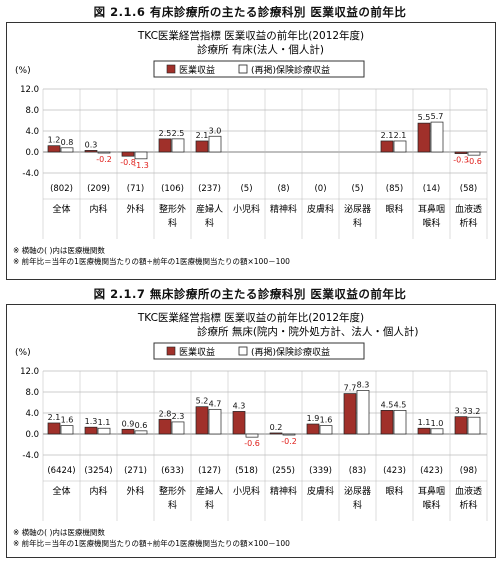 The width and height of the screenshot is (500, 561). Describe the element at coordinates (357, 471) in the screenshot. I see `category-count: (83)` at that location.